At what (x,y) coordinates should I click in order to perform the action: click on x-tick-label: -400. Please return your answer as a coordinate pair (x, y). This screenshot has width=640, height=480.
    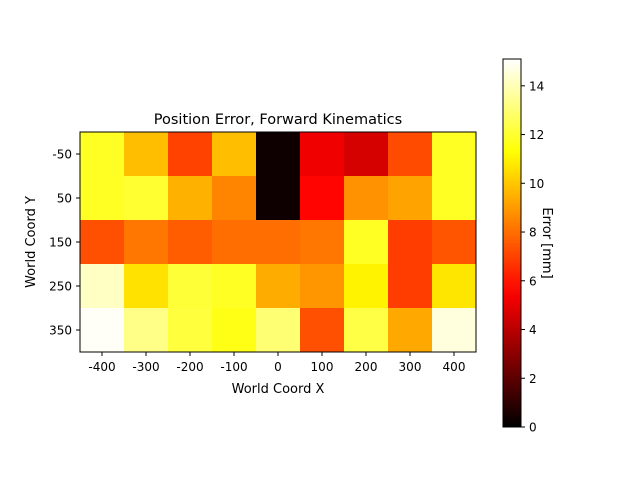
    Looking at the image, I should click on (101, 367).